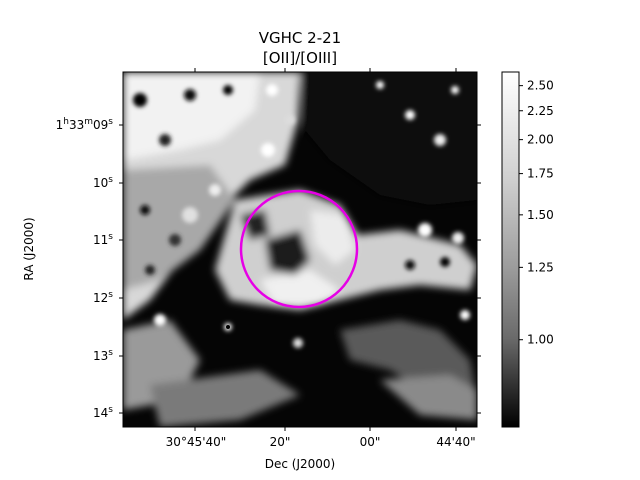  Describe the element at coordinates (540, 267) in the screenshot. I see `colorbar-tick-label: 1.25` at that location.